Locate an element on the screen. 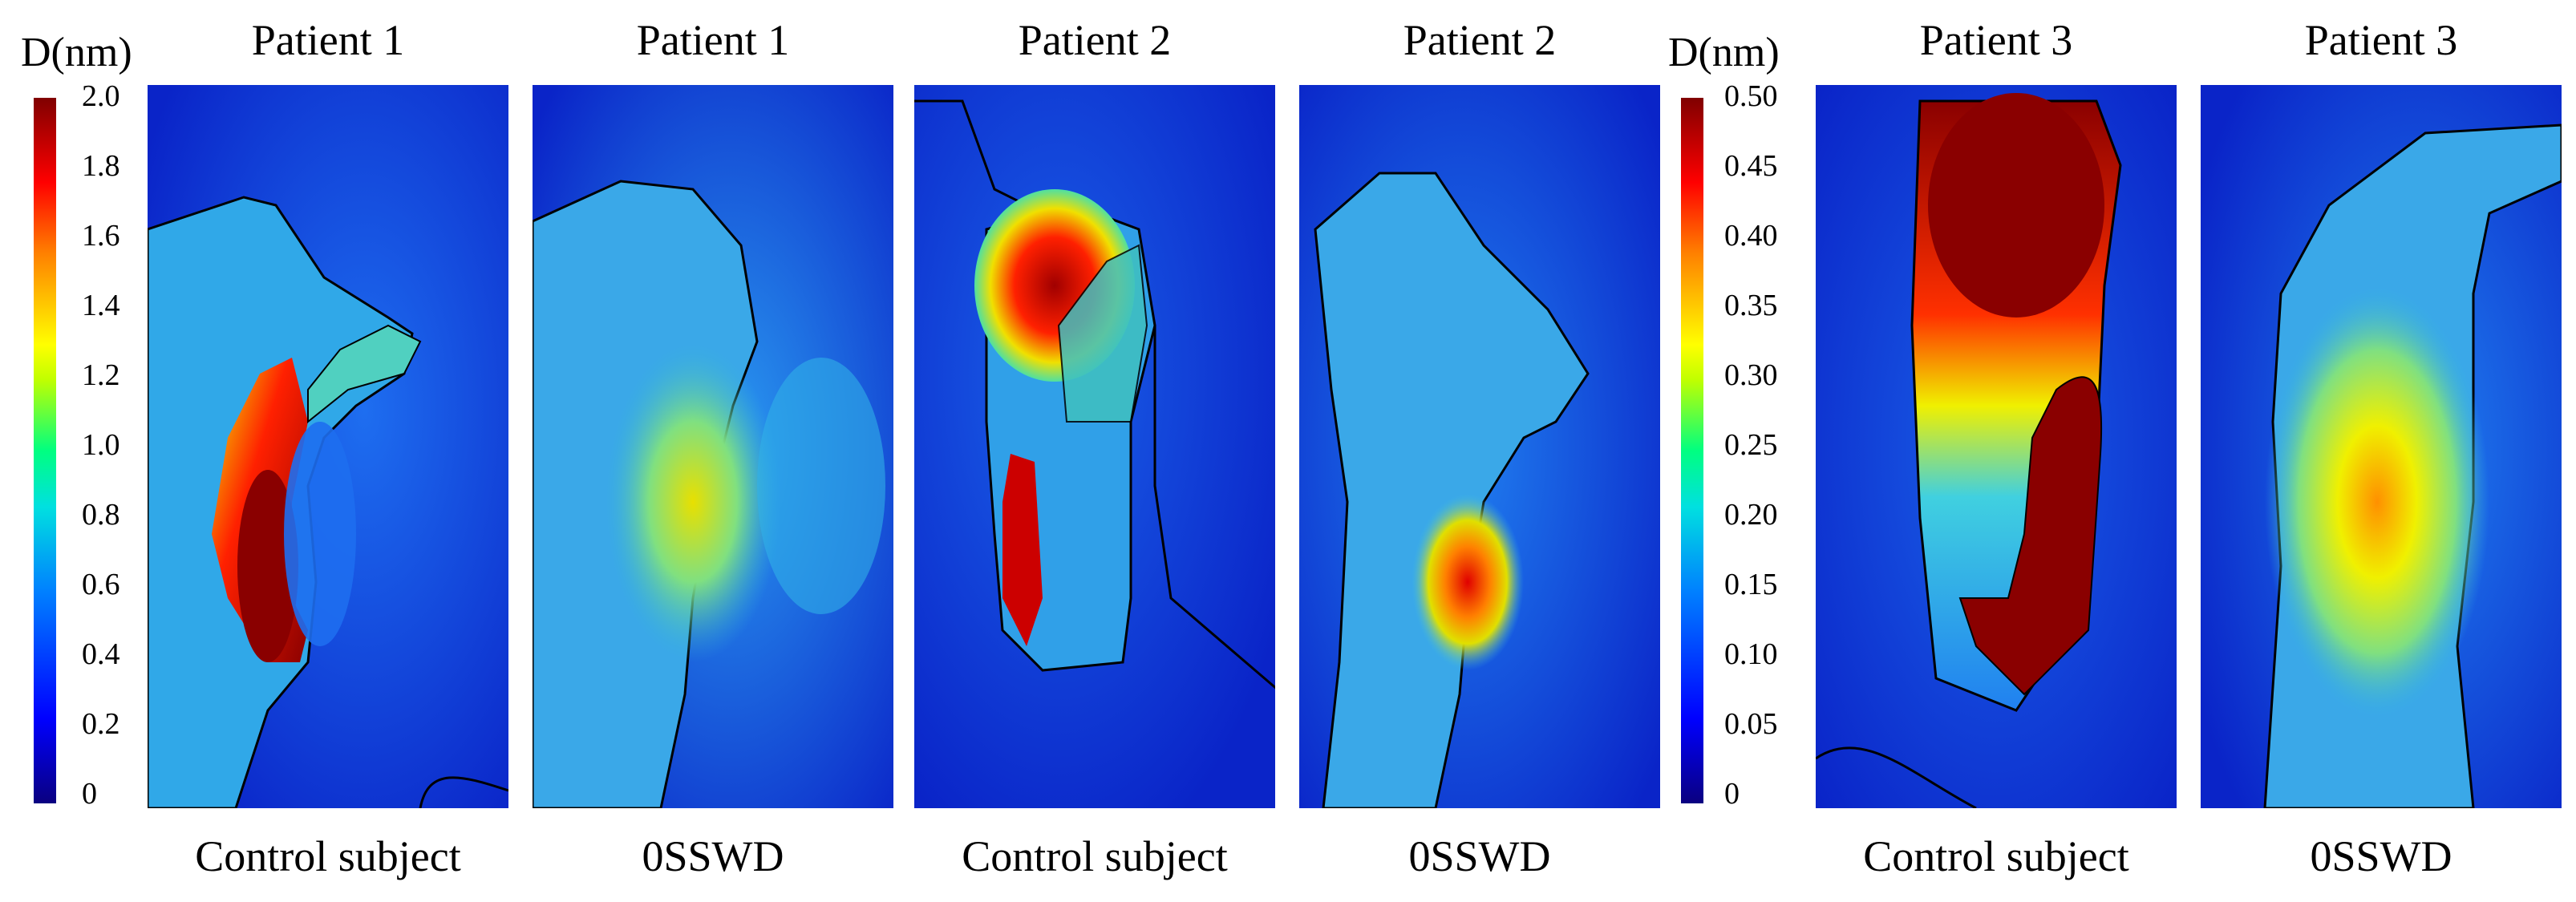 The height and width of the screenshot is (902, 2576). panel-5-right-core is located at coordinates (2030, 536).